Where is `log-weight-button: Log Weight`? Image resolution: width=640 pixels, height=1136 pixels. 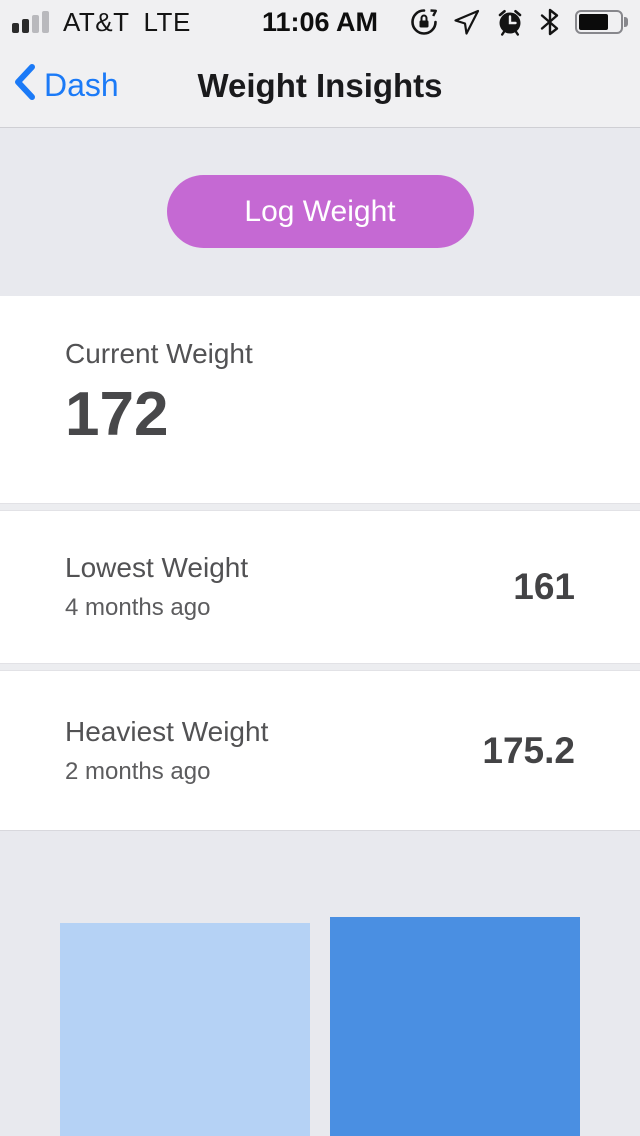 log-weight-button: Log Weight is located at coordinates (320, 211).